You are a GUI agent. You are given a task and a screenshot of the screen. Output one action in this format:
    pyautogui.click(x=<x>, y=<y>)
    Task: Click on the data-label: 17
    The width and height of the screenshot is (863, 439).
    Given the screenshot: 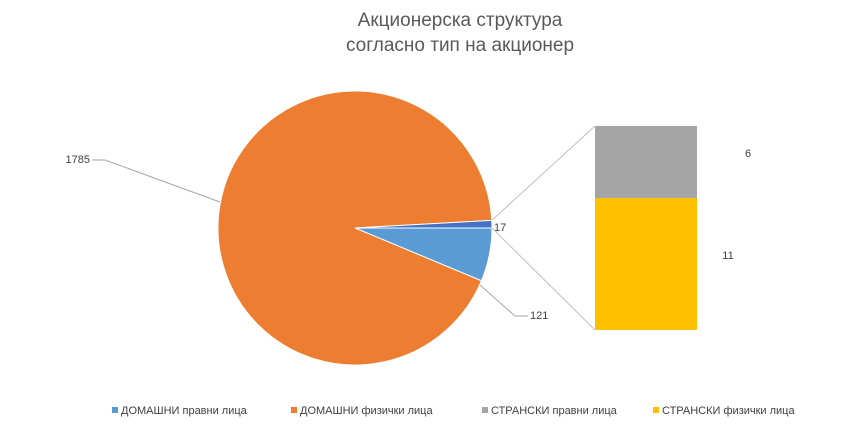 What is the action you would take?
    pyautogui.click(x=500, y=228)
    